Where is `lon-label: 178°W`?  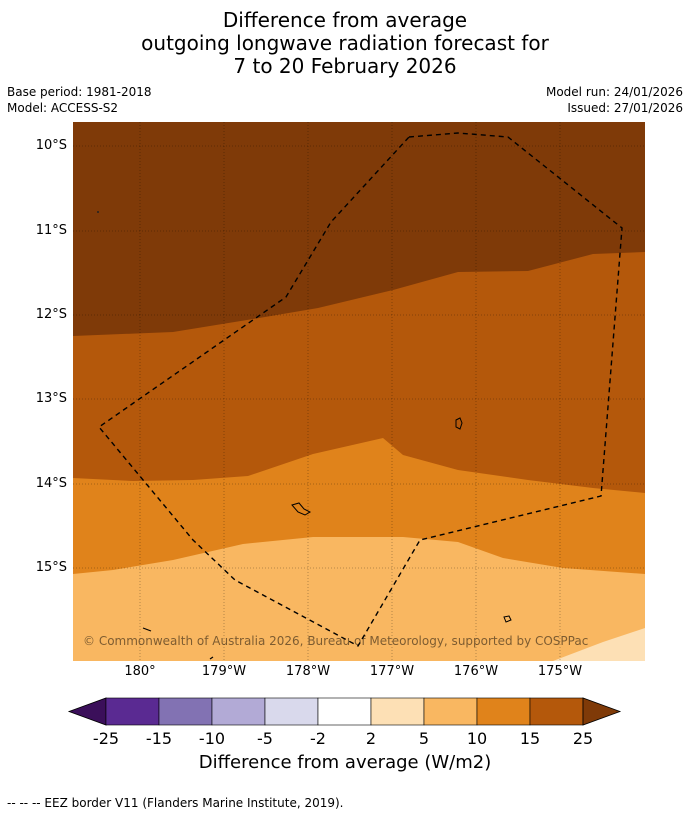 lon-label: 178°W is located at coordinates (308, 671).